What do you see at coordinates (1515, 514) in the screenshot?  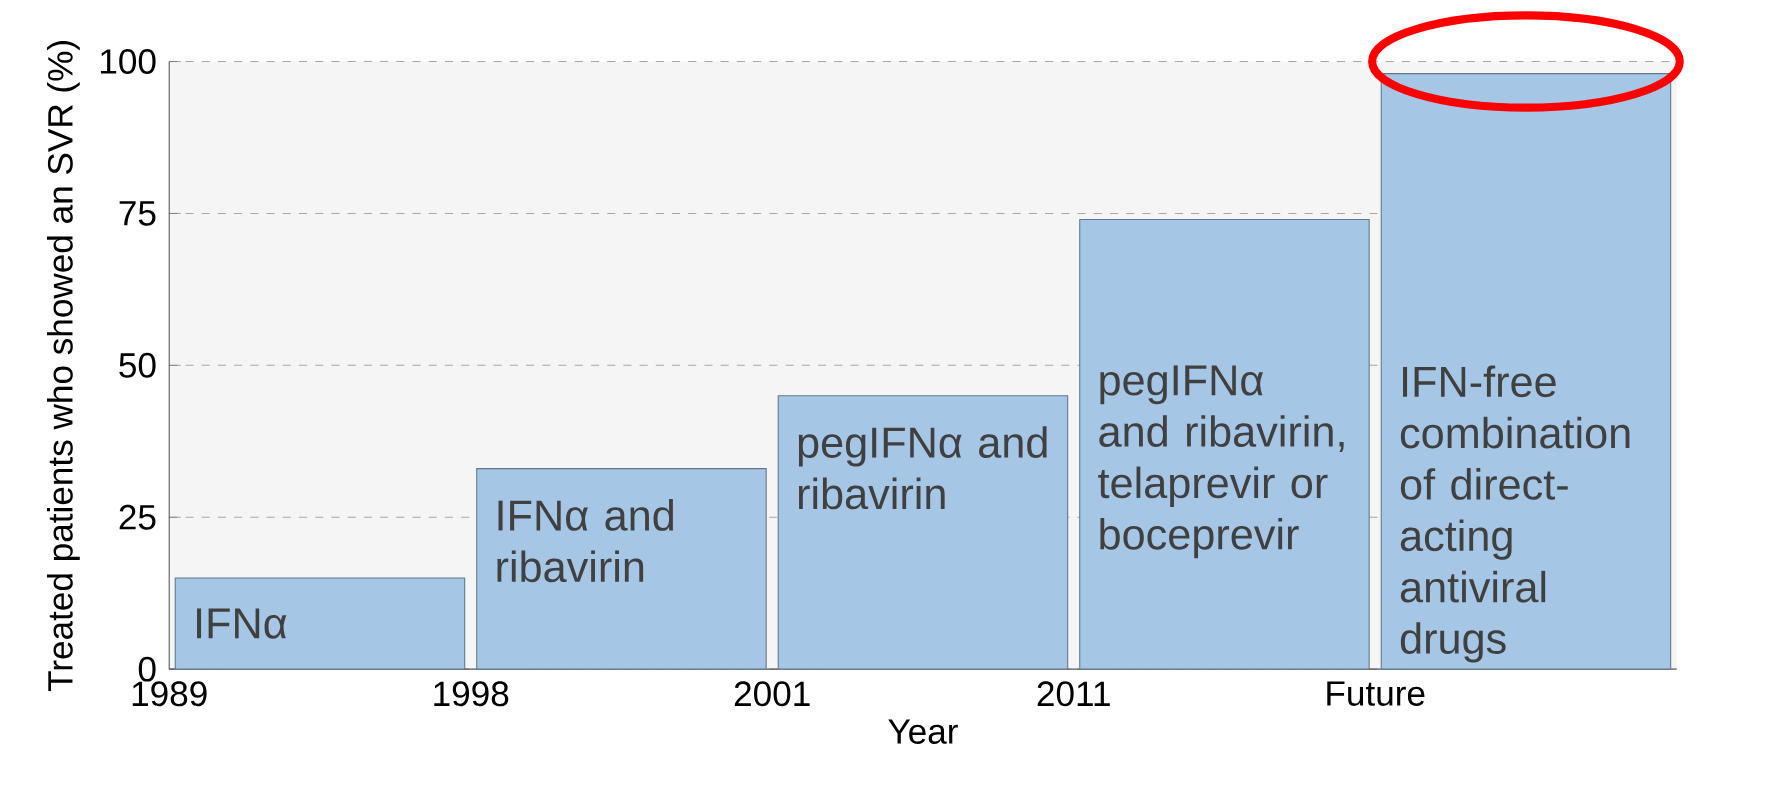 I see `annotation: IFN-free combination of direct-acting antiviral drugs` at bounding box center [1515, 514].